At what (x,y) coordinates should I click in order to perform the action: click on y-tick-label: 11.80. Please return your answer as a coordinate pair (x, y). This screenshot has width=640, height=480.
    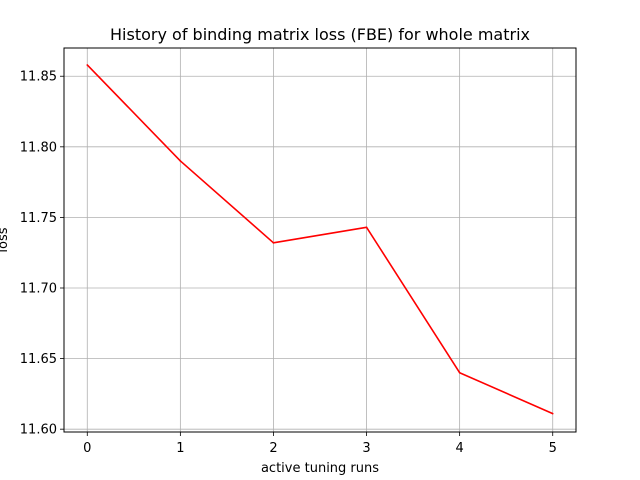
    Looking at the image, I should click on (38, 147).